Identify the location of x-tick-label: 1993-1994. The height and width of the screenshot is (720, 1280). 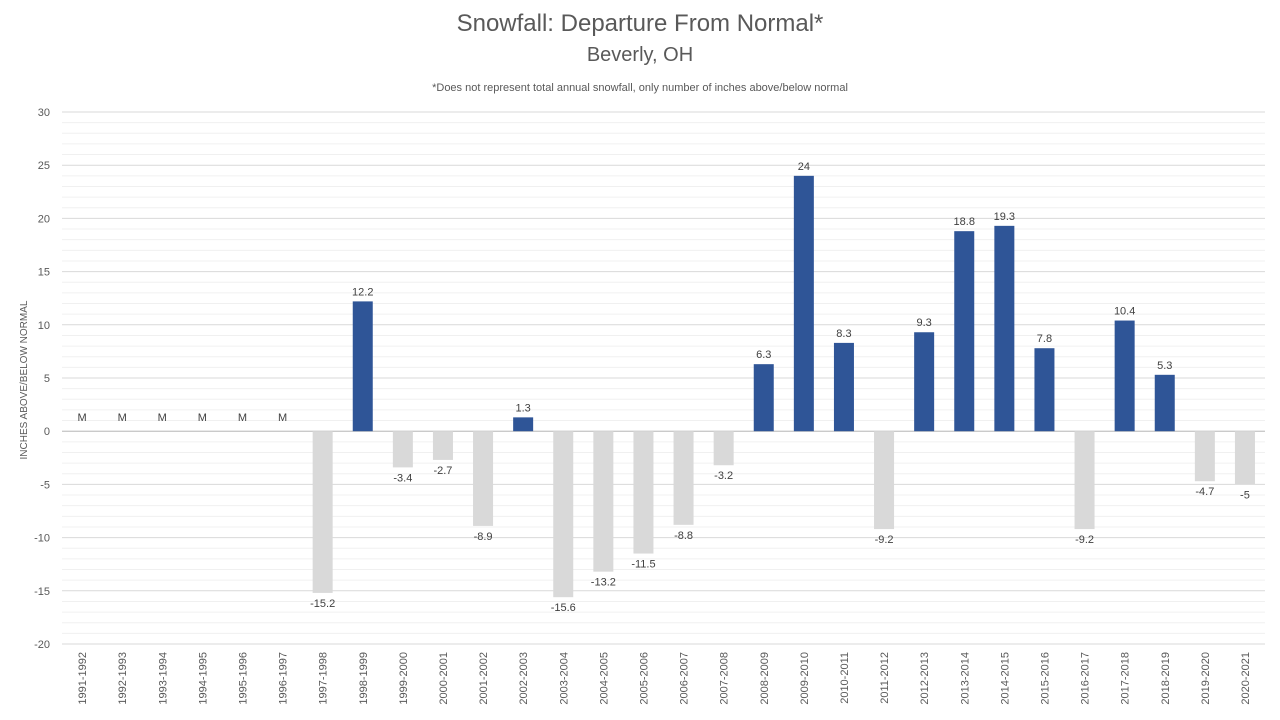
(163, 678).